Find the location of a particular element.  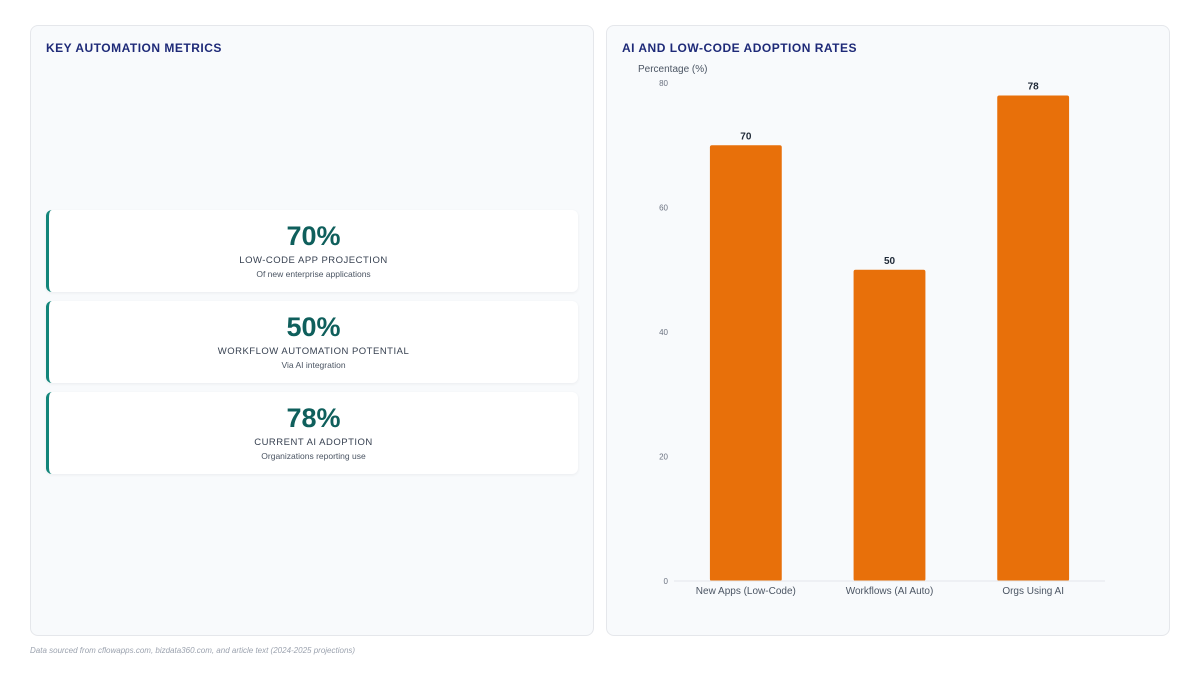

metric-value: 70% is located at coordinates (313, 236).